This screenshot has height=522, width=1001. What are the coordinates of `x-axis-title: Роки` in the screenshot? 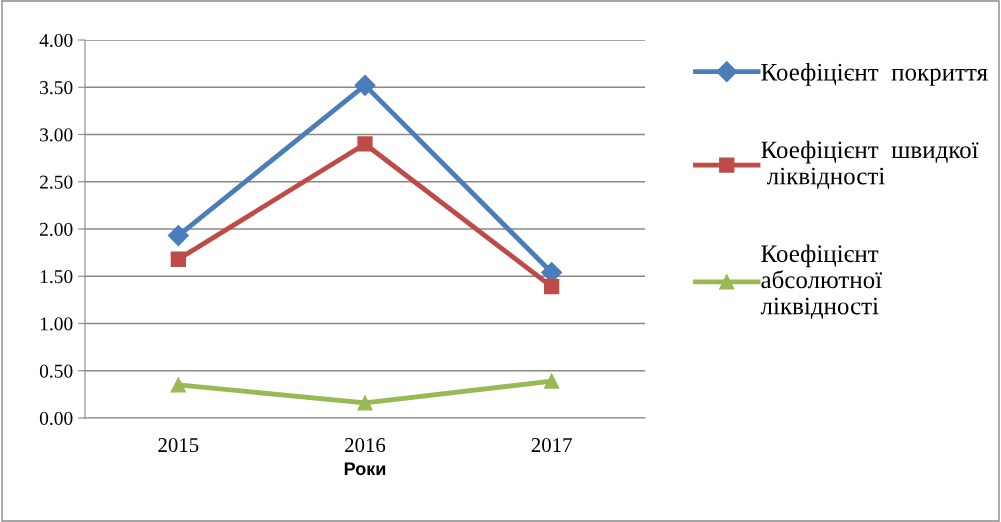 It's located at (365, 469).